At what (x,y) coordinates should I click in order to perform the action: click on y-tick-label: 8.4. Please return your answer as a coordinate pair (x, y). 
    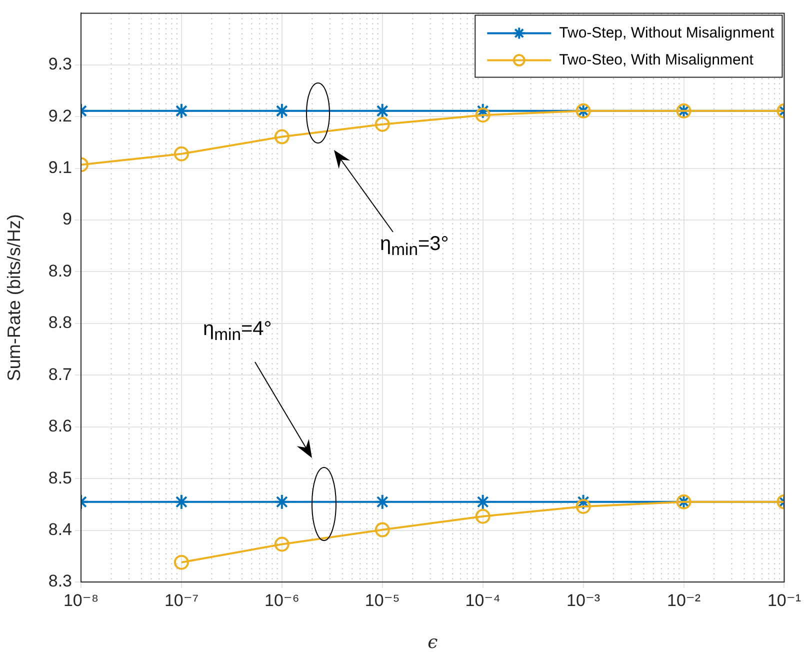
    Looking at the image, I should click on (60, 529).